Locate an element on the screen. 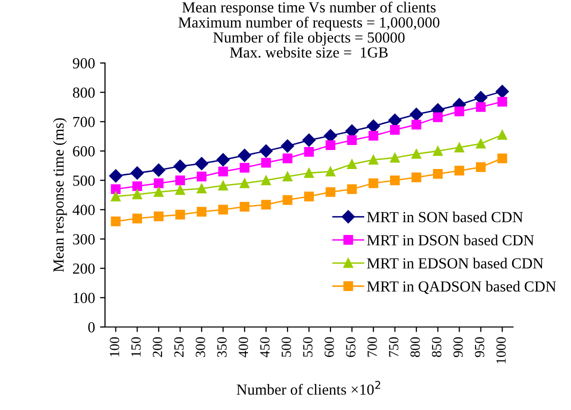 The height and width of the screenshot is (410, 571). y-tick-label: 400 is located at coordinates (83, 210).